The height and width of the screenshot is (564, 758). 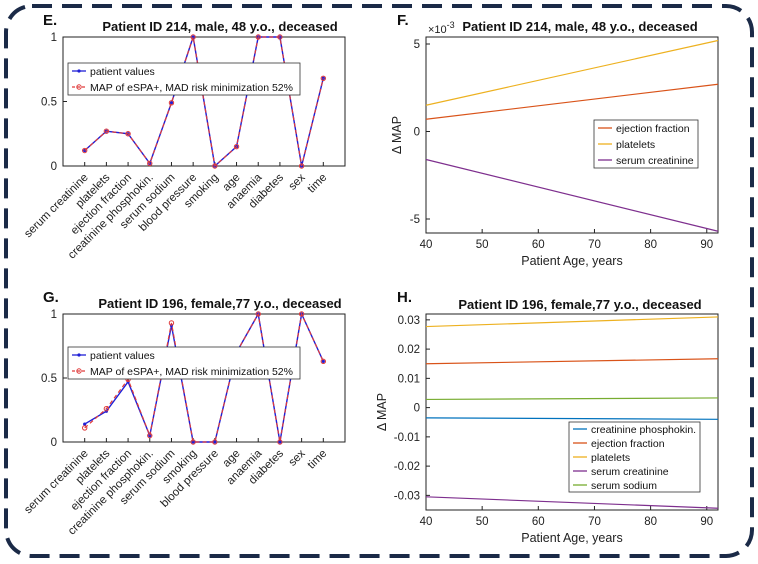 I want to click on x-tick-label: 60, so click(x=538, y=522).